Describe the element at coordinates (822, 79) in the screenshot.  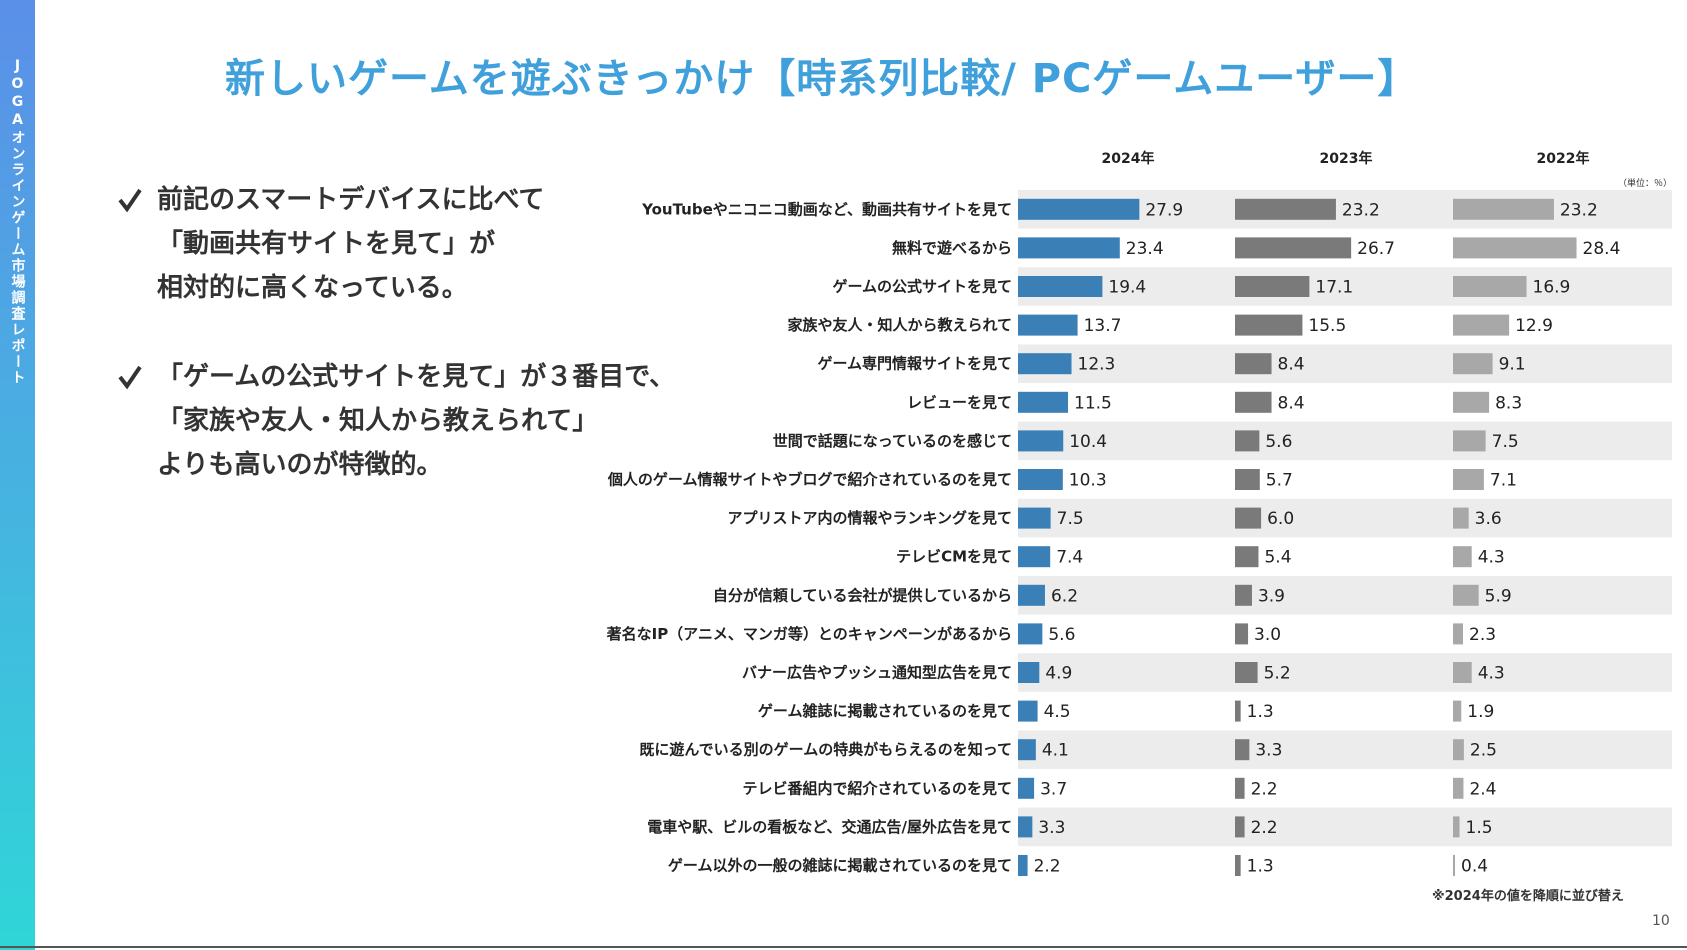
I see `page-title: 新しいゲームを遊ぶきっかけ【時系列比較/ PCゲームユーザー】` at that location.